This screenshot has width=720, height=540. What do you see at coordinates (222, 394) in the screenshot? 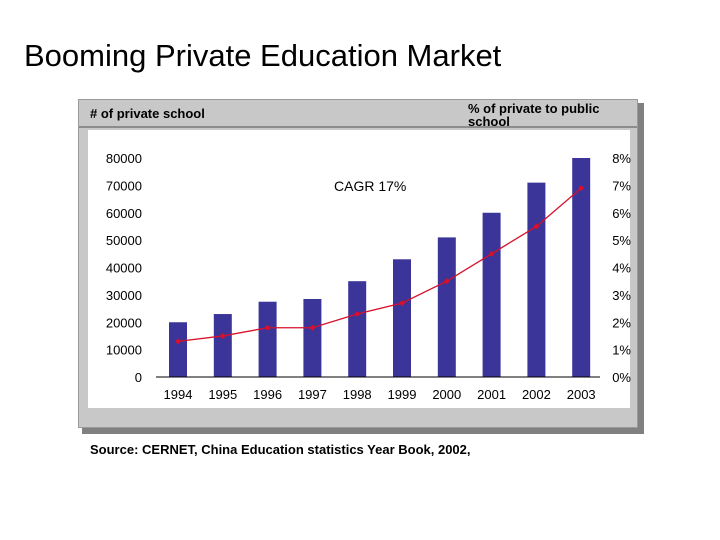
I see `category-label: 1995` at bounding box center [222, 394].